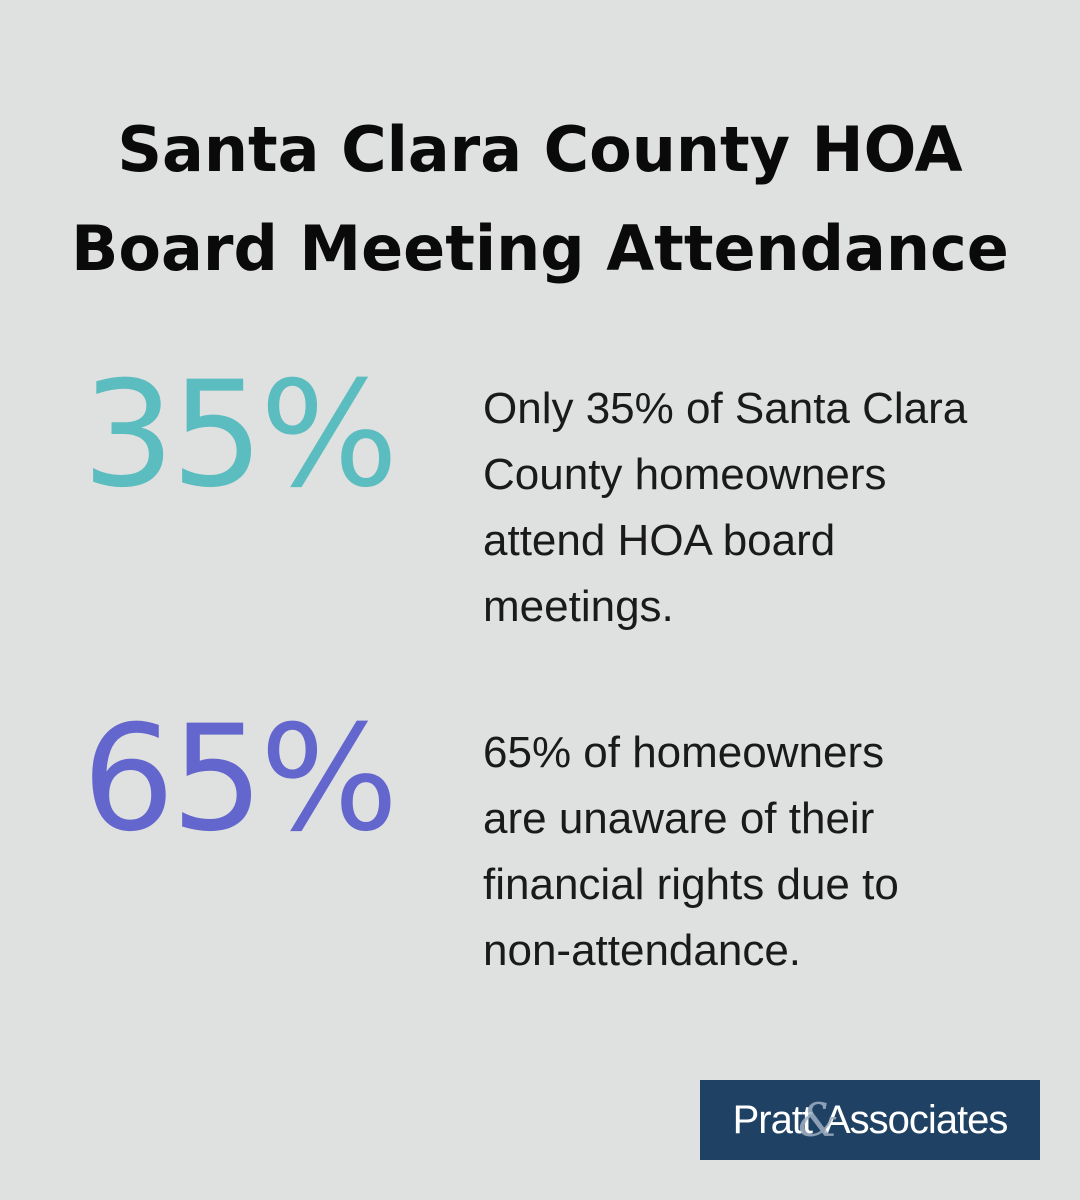  I want to click on stat-value: 35%, so click(240, 435).